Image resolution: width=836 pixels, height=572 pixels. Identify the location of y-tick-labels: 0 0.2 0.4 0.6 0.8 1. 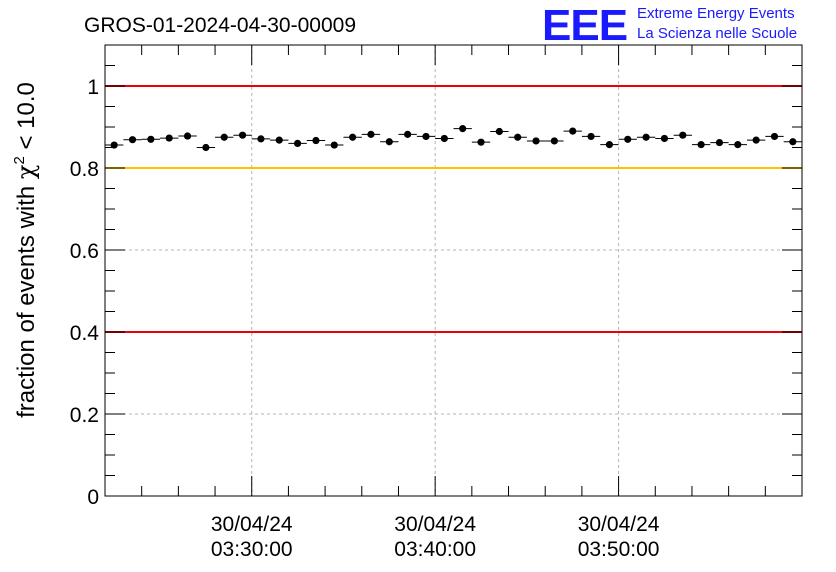
(85, 292).